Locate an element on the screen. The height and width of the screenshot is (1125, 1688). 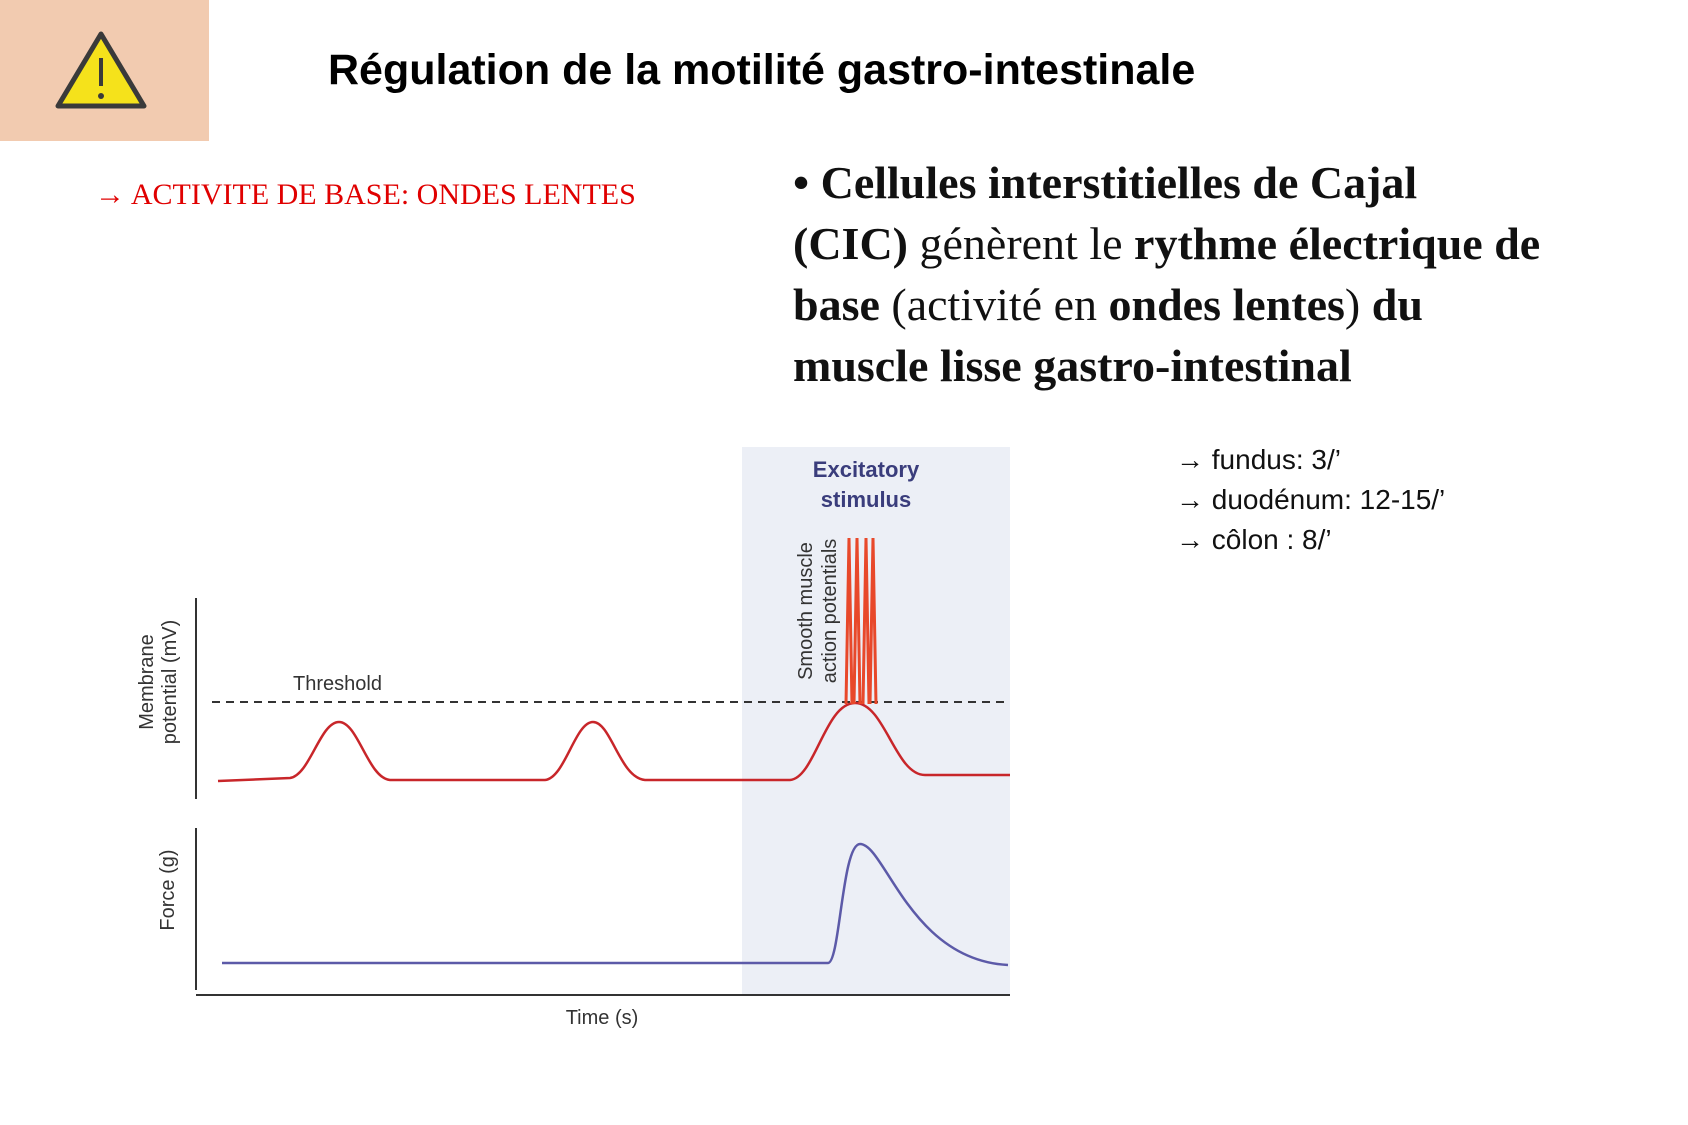
text-run: ondes lentes is located at coordinates (1226, 304).